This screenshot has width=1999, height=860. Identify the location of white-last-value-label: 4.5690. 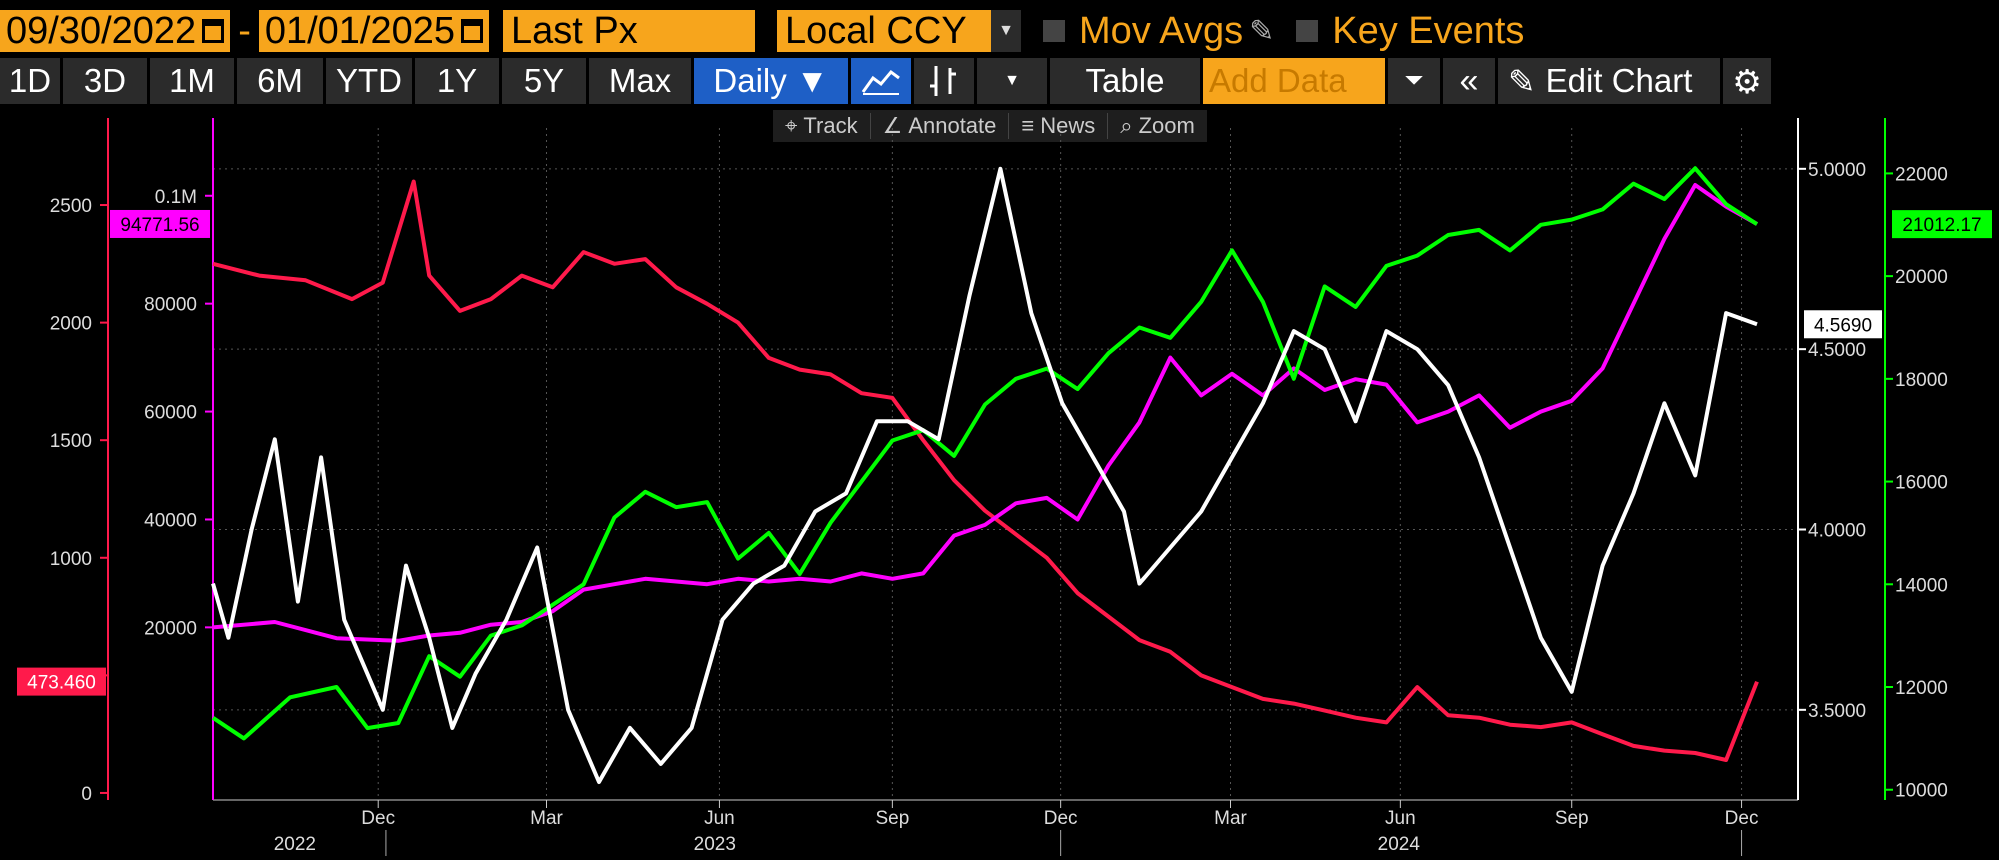
(1843, 325).